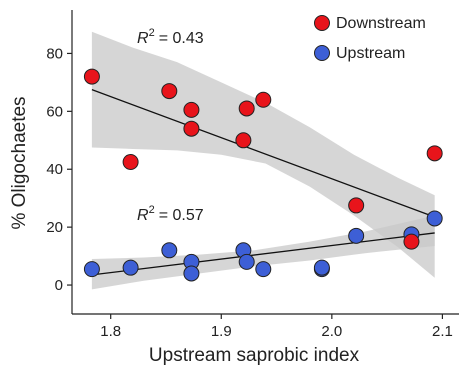  I want to click on x-tick-label: 1.8, so click(110, 331).